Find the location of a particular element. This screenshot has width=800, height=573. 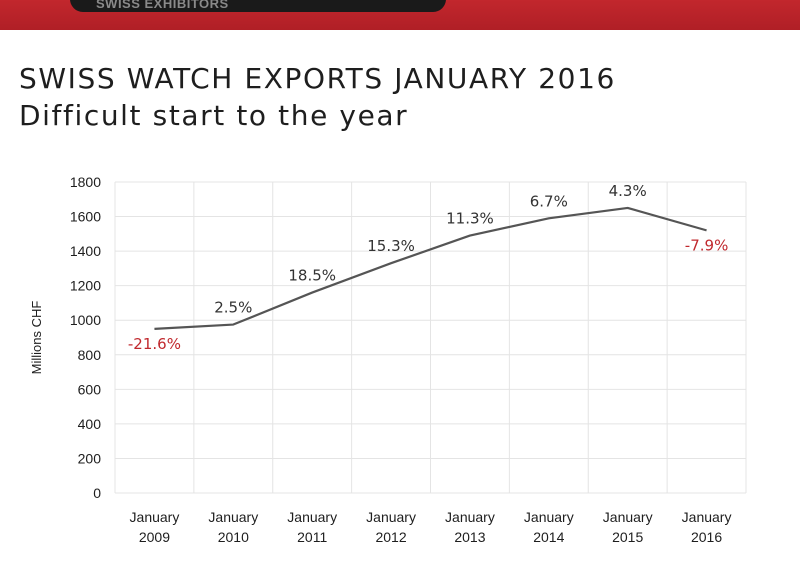

data-label: 2.5% is located at coordinates (233, 308).